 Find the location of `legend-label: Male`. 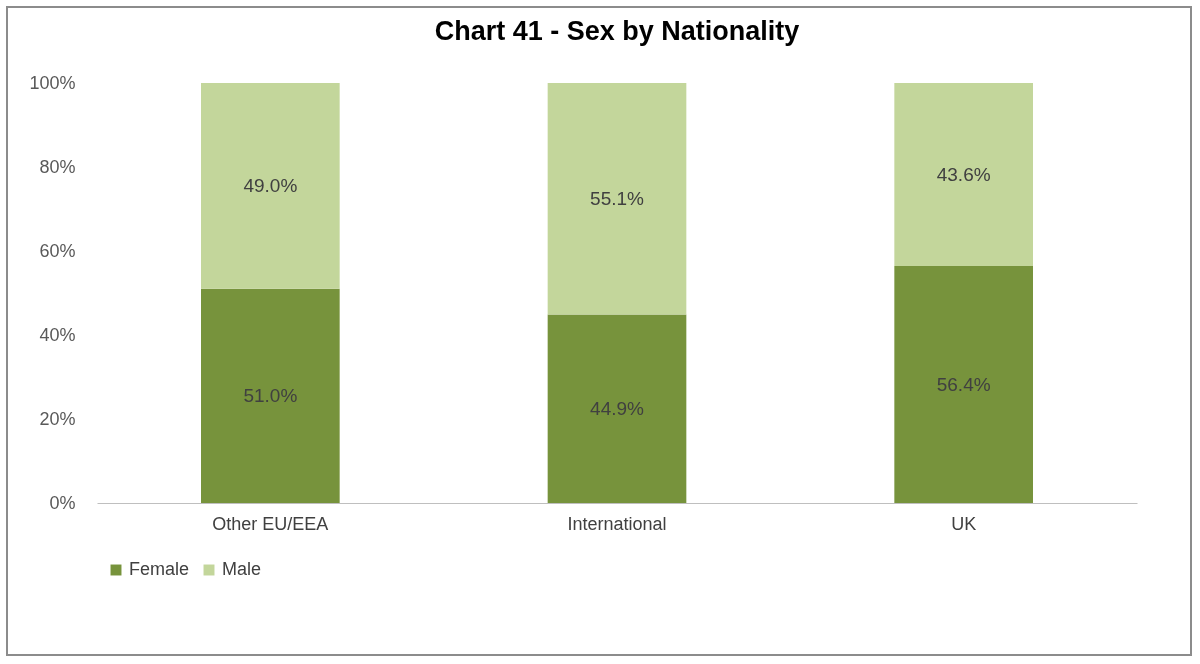

legend-label: Male is located at coordinates (242, 569).